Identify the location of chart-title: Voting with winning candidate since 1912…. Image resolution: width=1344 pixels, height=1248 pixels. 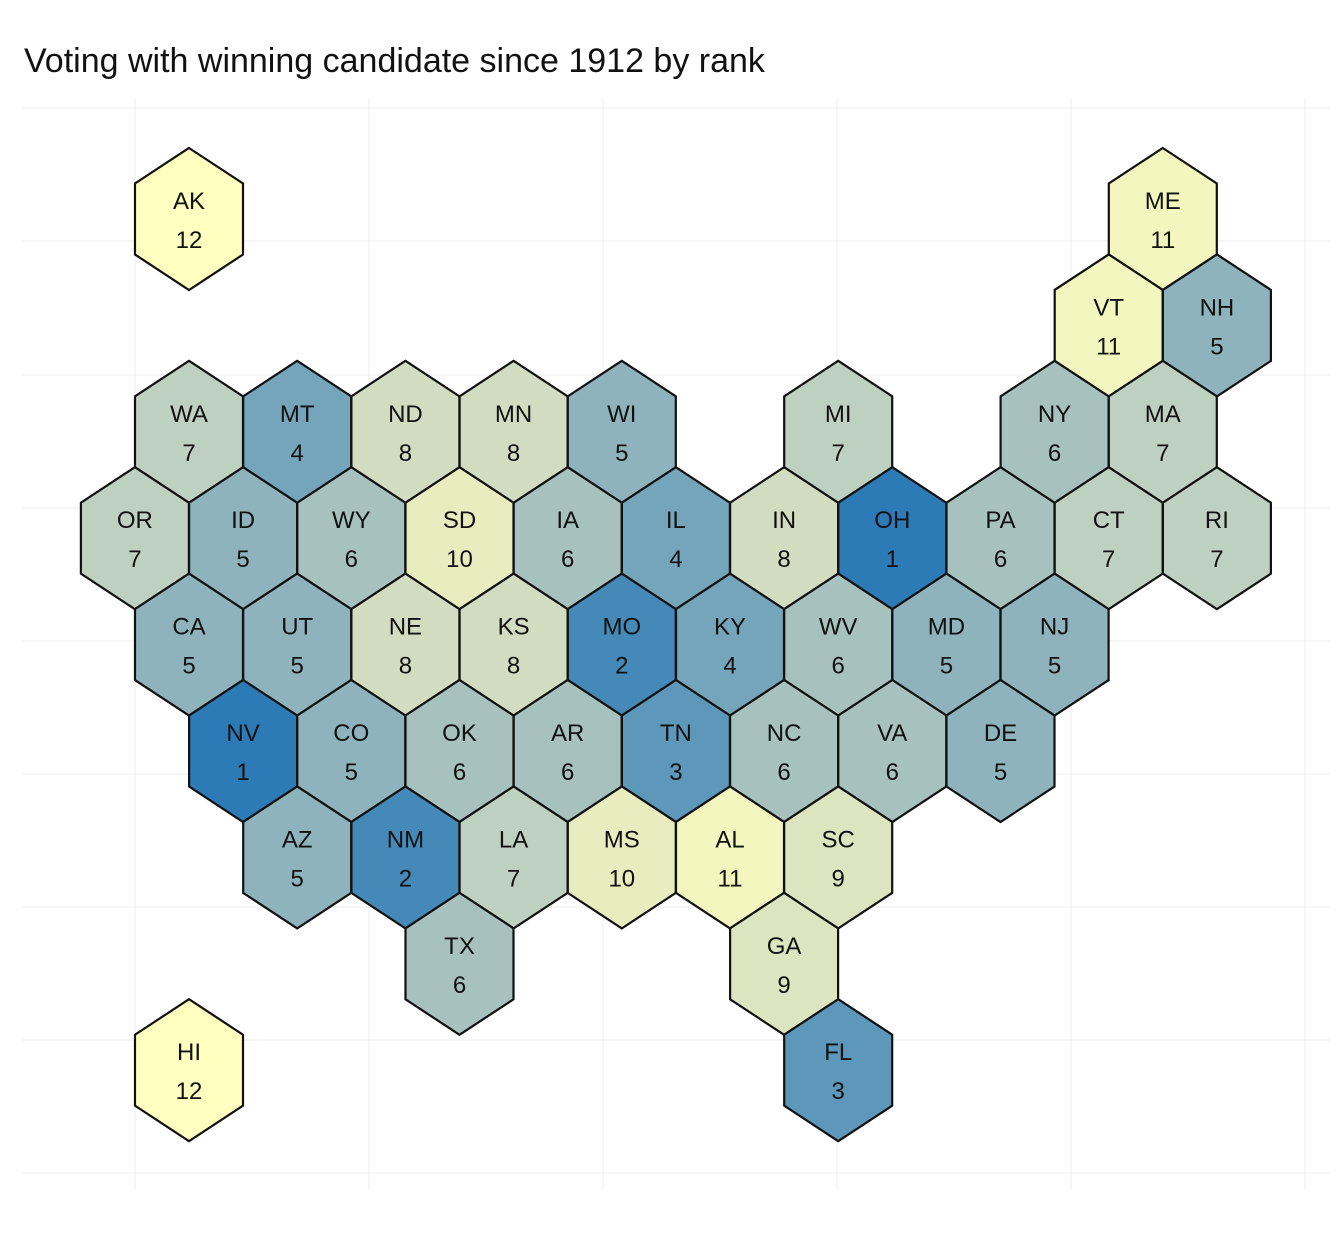
(394, 61).